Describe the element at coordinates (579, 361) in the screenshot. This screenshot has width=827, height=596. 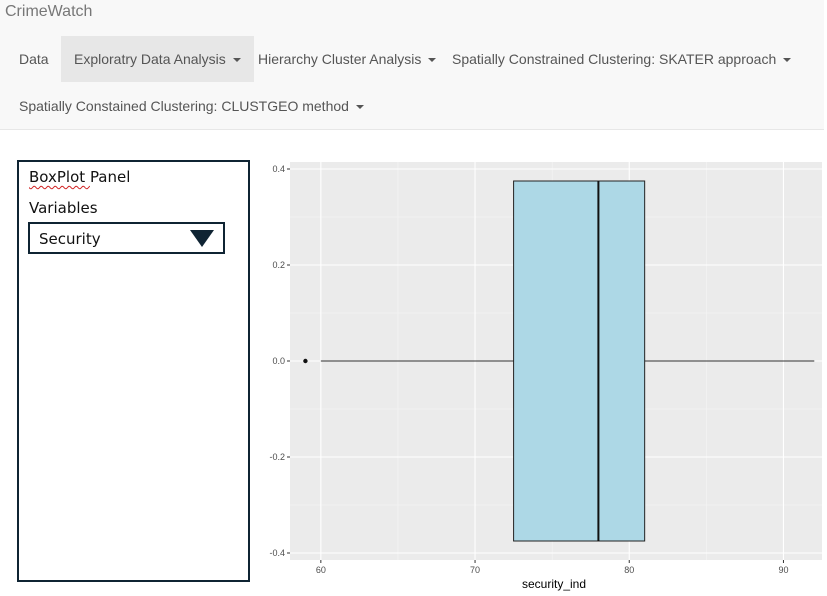
I see `iqr-box` at that location.